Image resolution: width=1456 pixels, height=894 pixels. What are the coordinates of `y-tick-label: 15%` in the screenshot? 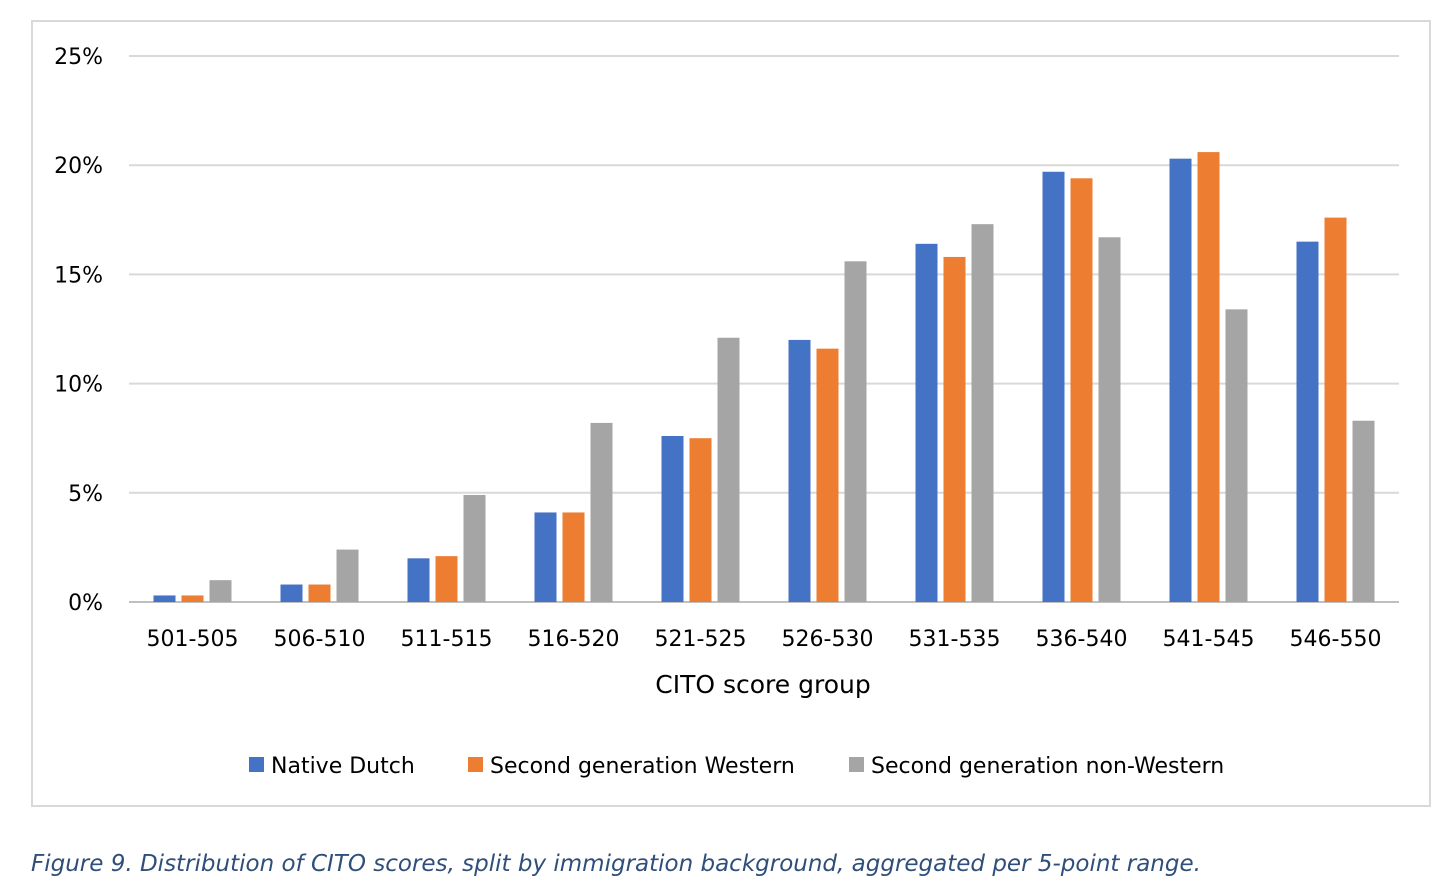 It's located at (78, 275).